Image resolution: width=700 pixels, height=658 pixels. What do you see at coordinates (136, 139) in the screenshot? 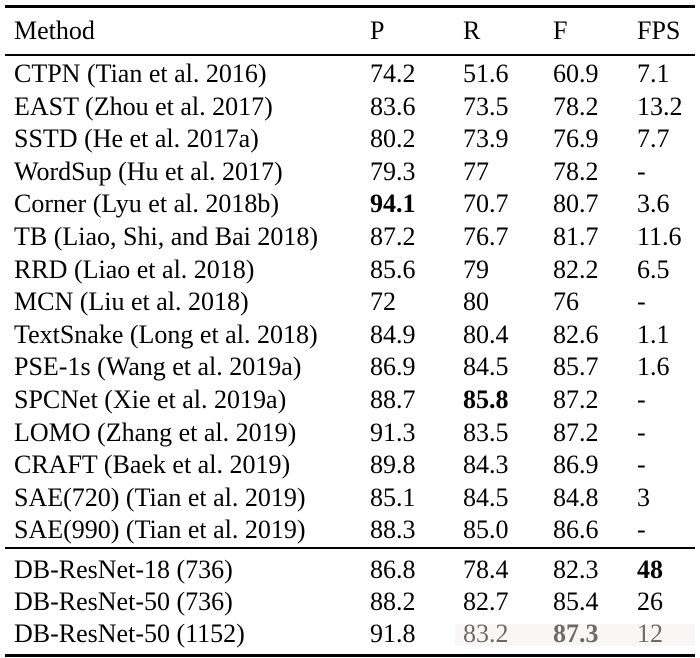
I see `method-cell: SSTD (He et al. 2017a)` at bounding box center [136, 139].